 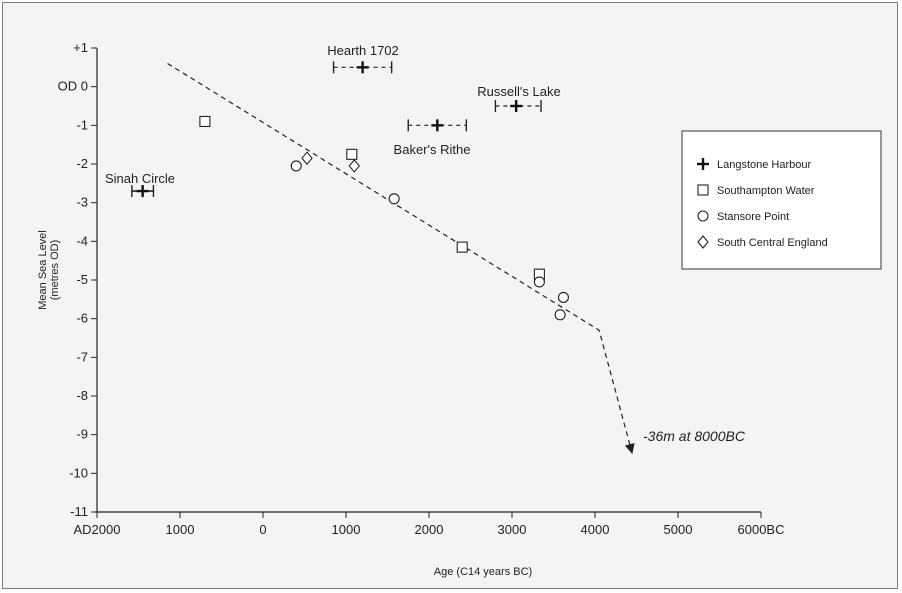 I want to click on legend-label: Langstone Harbour, so click(x=764, y=165).